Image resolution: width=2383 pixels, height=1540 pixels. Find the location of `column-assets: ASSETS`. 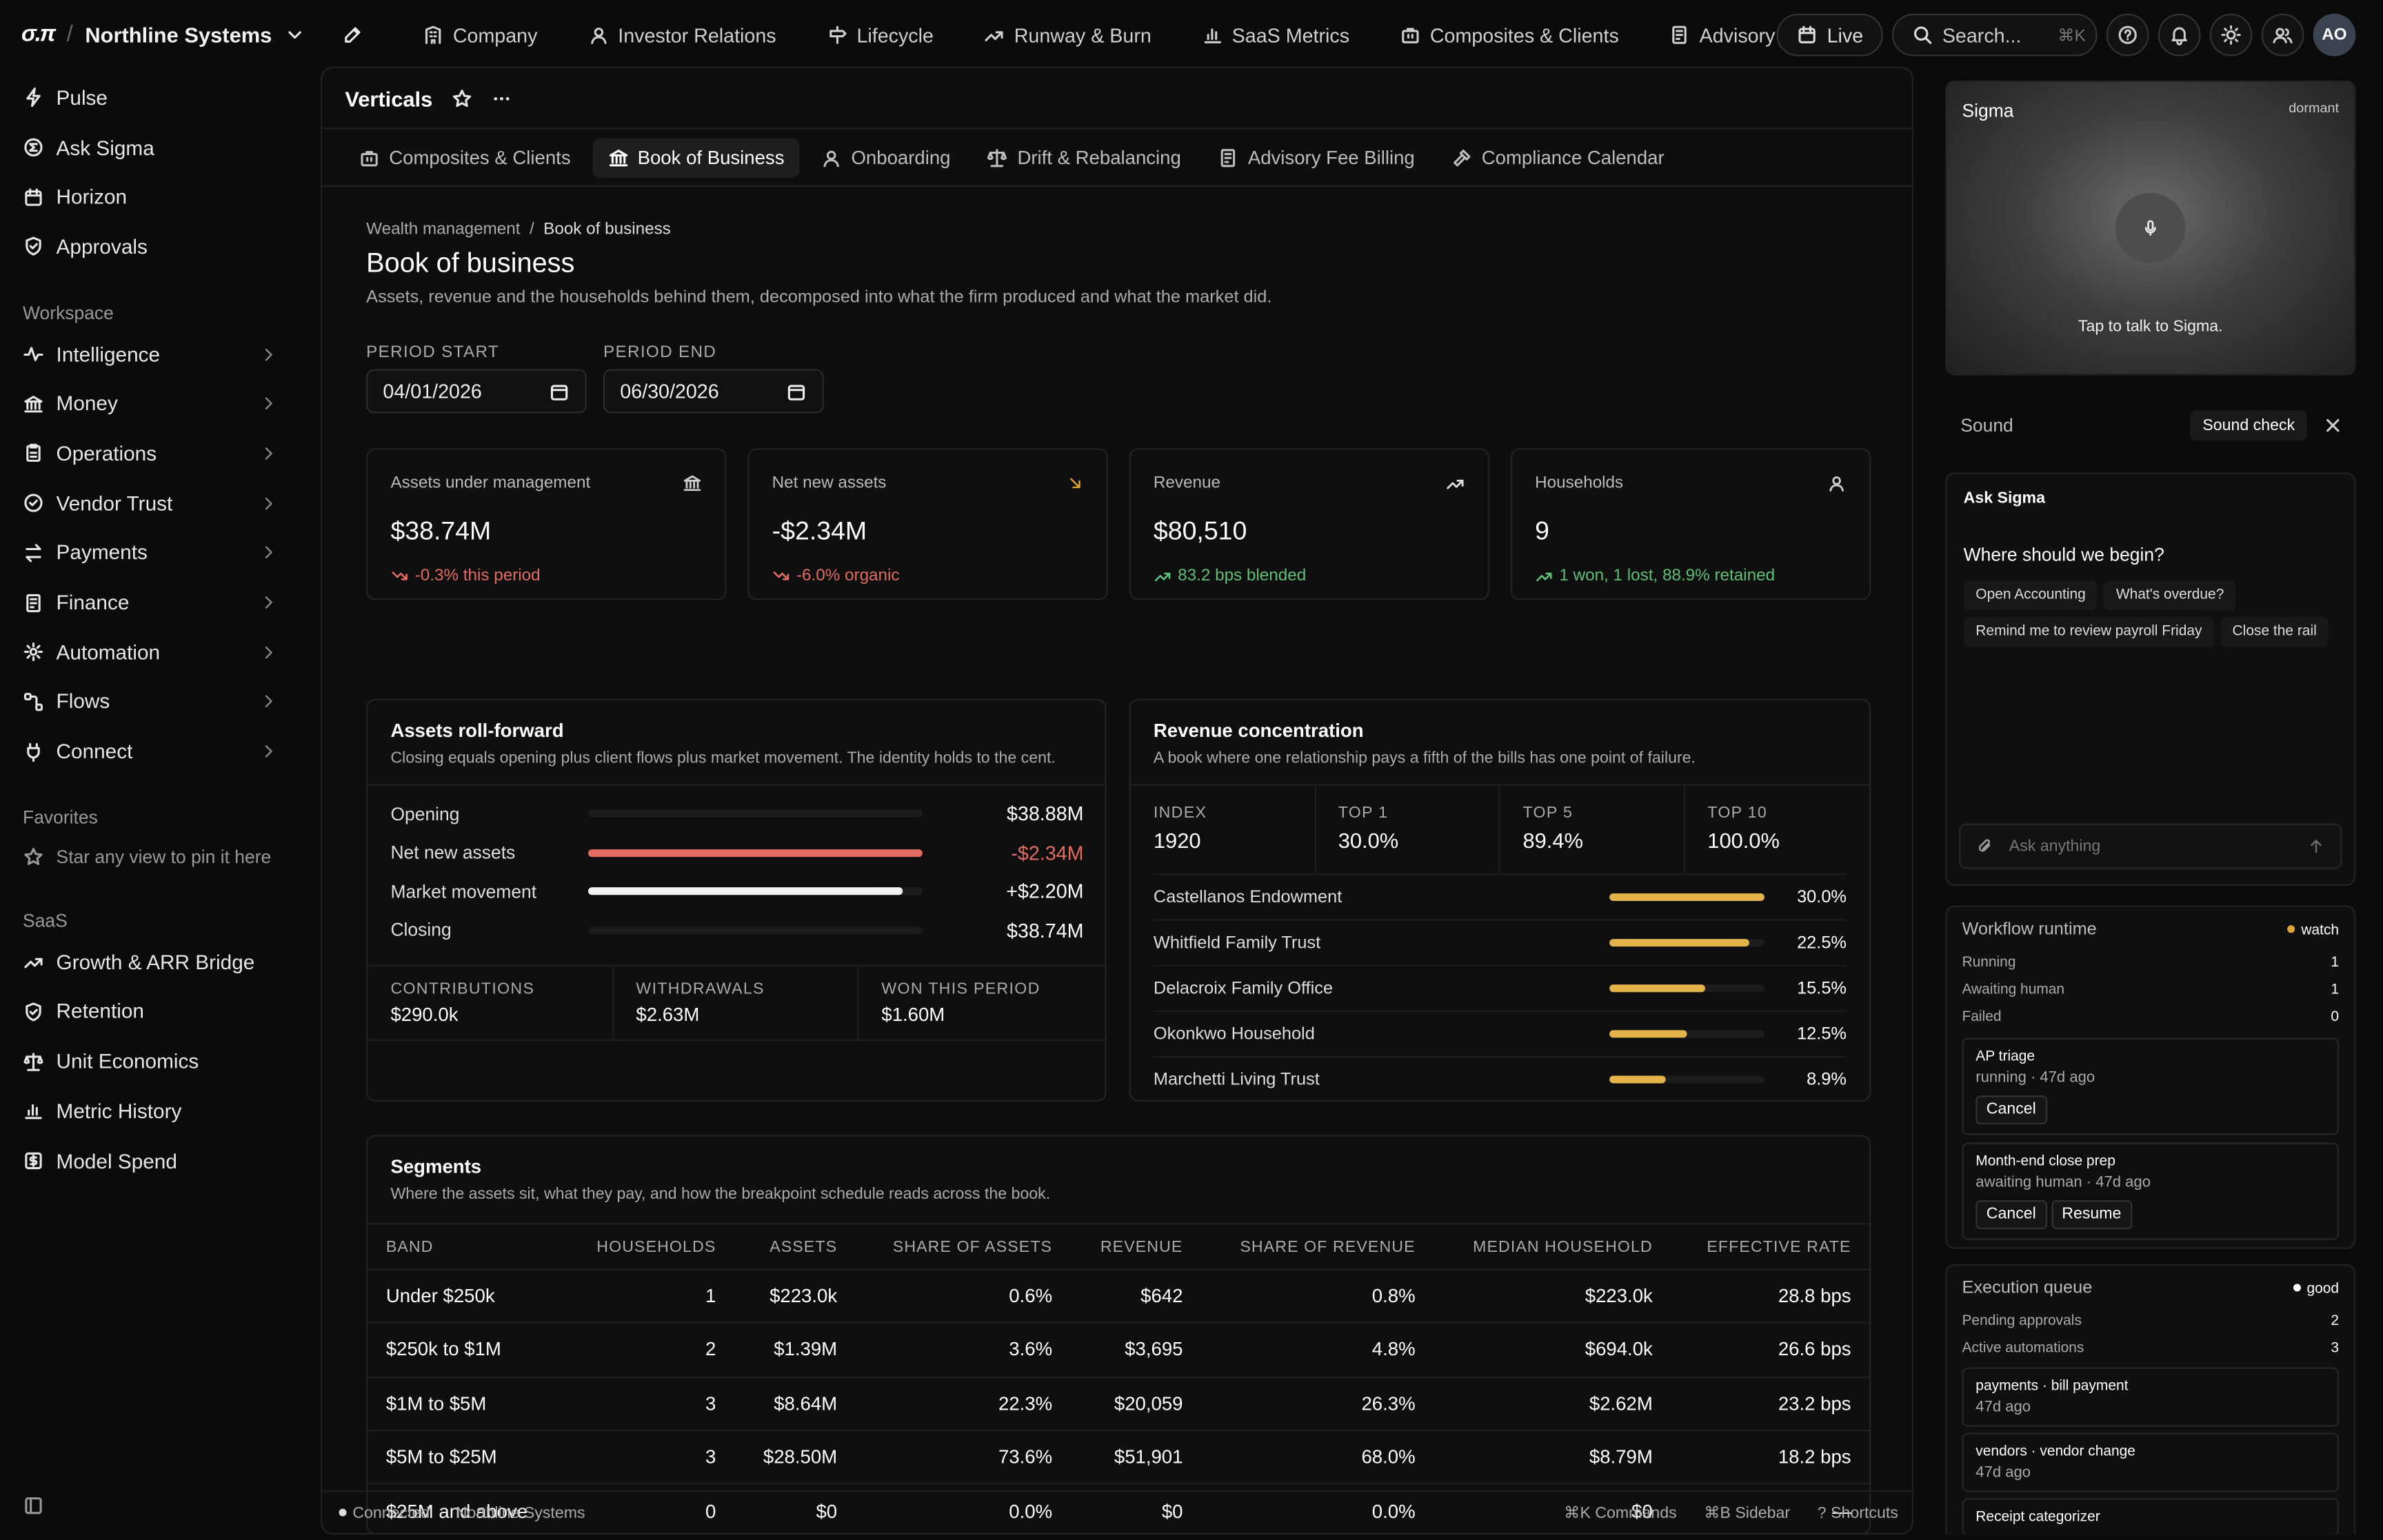

column-assets: ASSETS is located at coordinates (795, 1247).